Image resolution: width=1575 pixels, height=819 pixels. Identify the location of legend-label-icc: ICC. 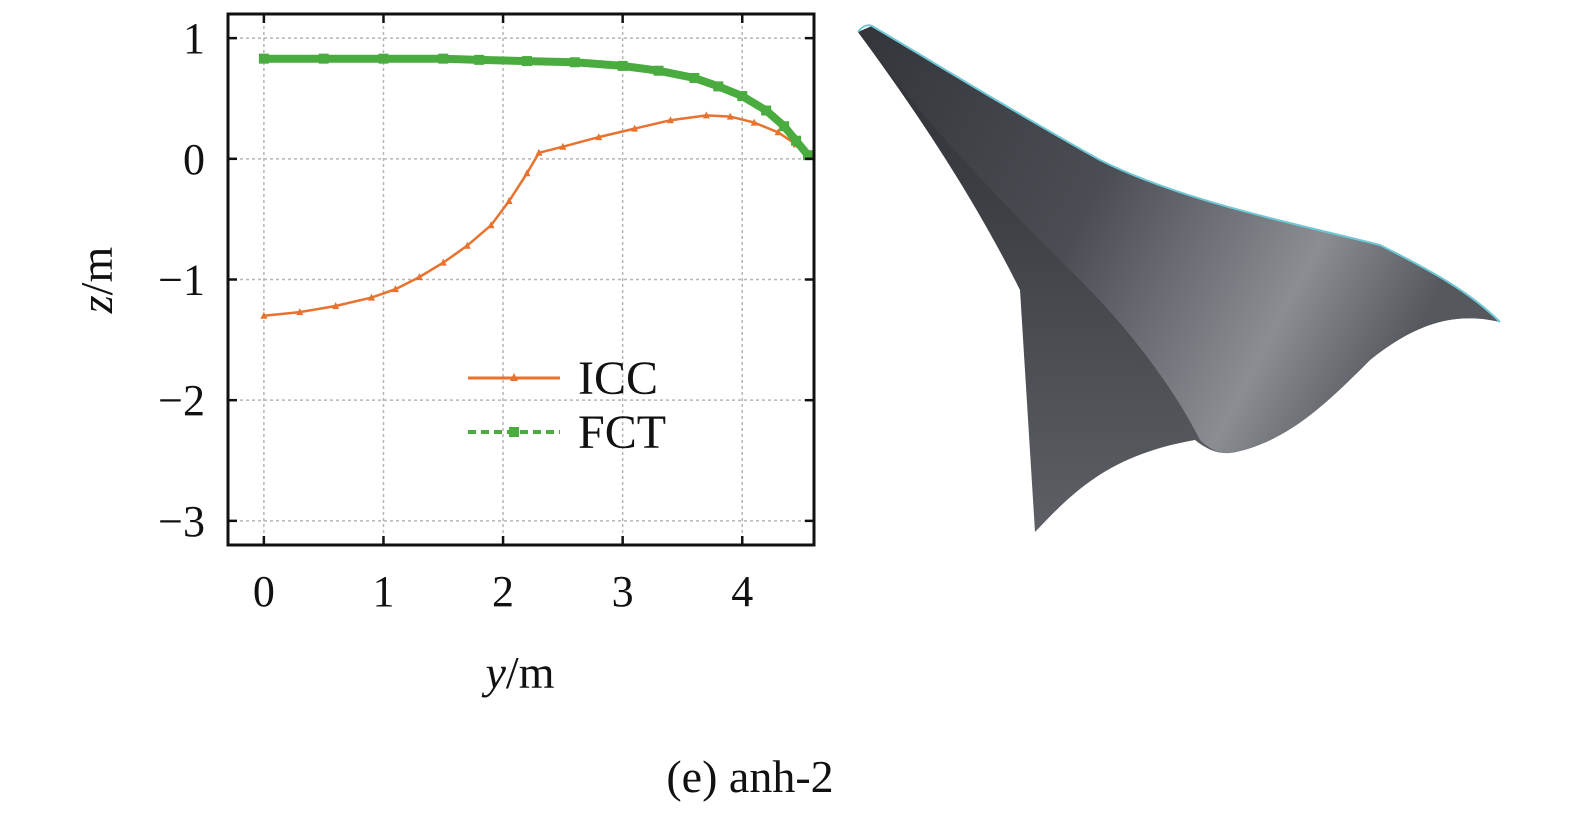
(618, 378).